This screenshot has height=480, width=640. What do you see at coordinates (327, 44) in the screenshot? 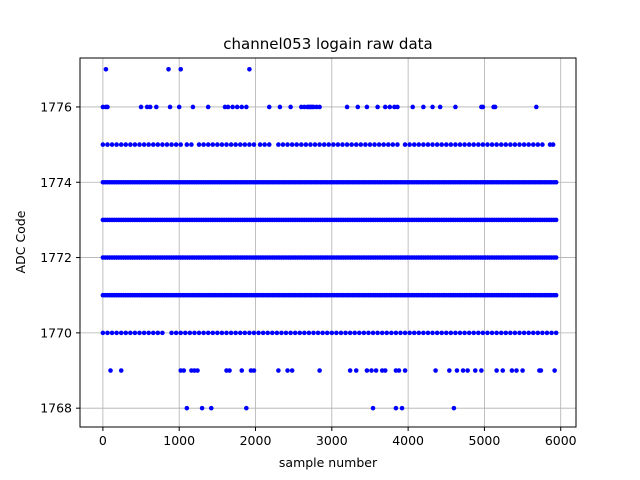
I see `chart-title: channel053 logain raw data` at bounding box center [327, 44].